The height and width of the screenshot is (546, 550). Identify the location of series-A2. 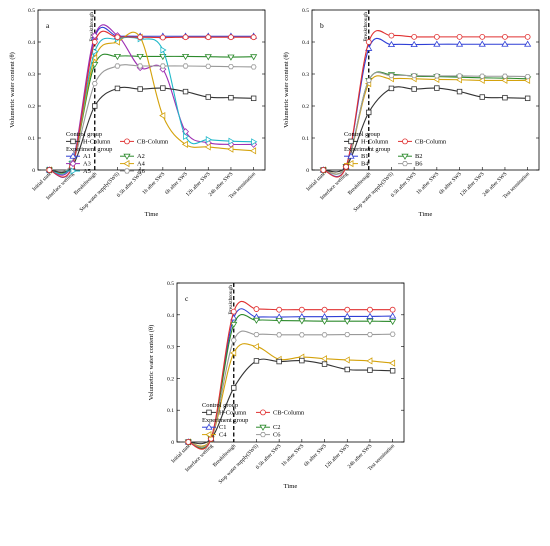
(151, 113).